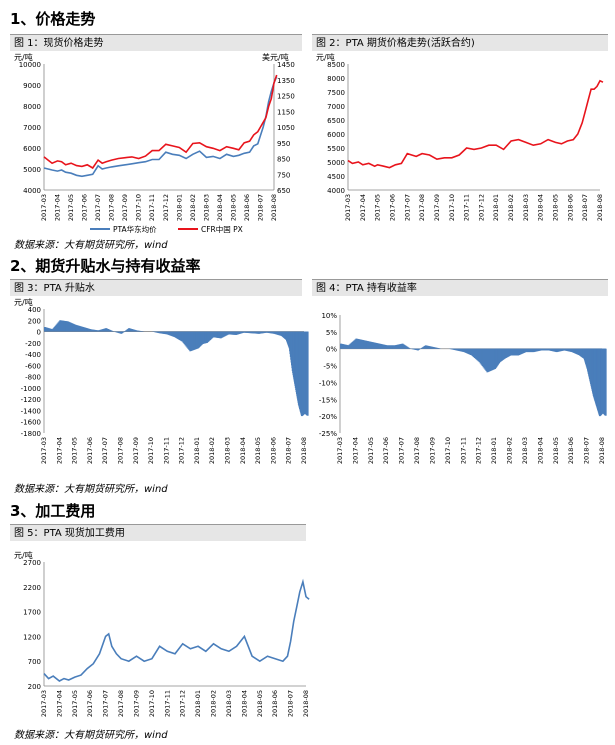 This screenshot has height=745, width=615. What do you see at coordinates (460, 42) in the screenshot?
I see `chart2-caption: 图 2：PTA 期货价格走势(活跃合约)` at bounding box center [460, 42].